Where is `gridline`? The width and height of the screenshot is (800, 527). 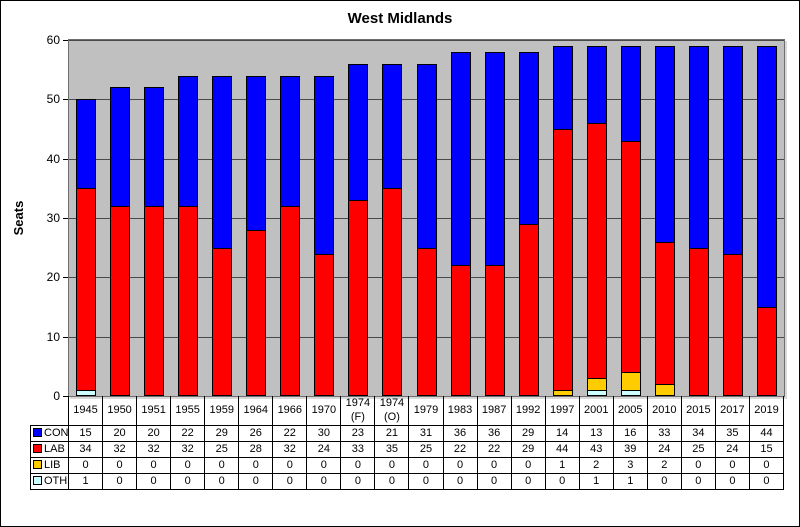
gridline is located at coordinates (426, 40).